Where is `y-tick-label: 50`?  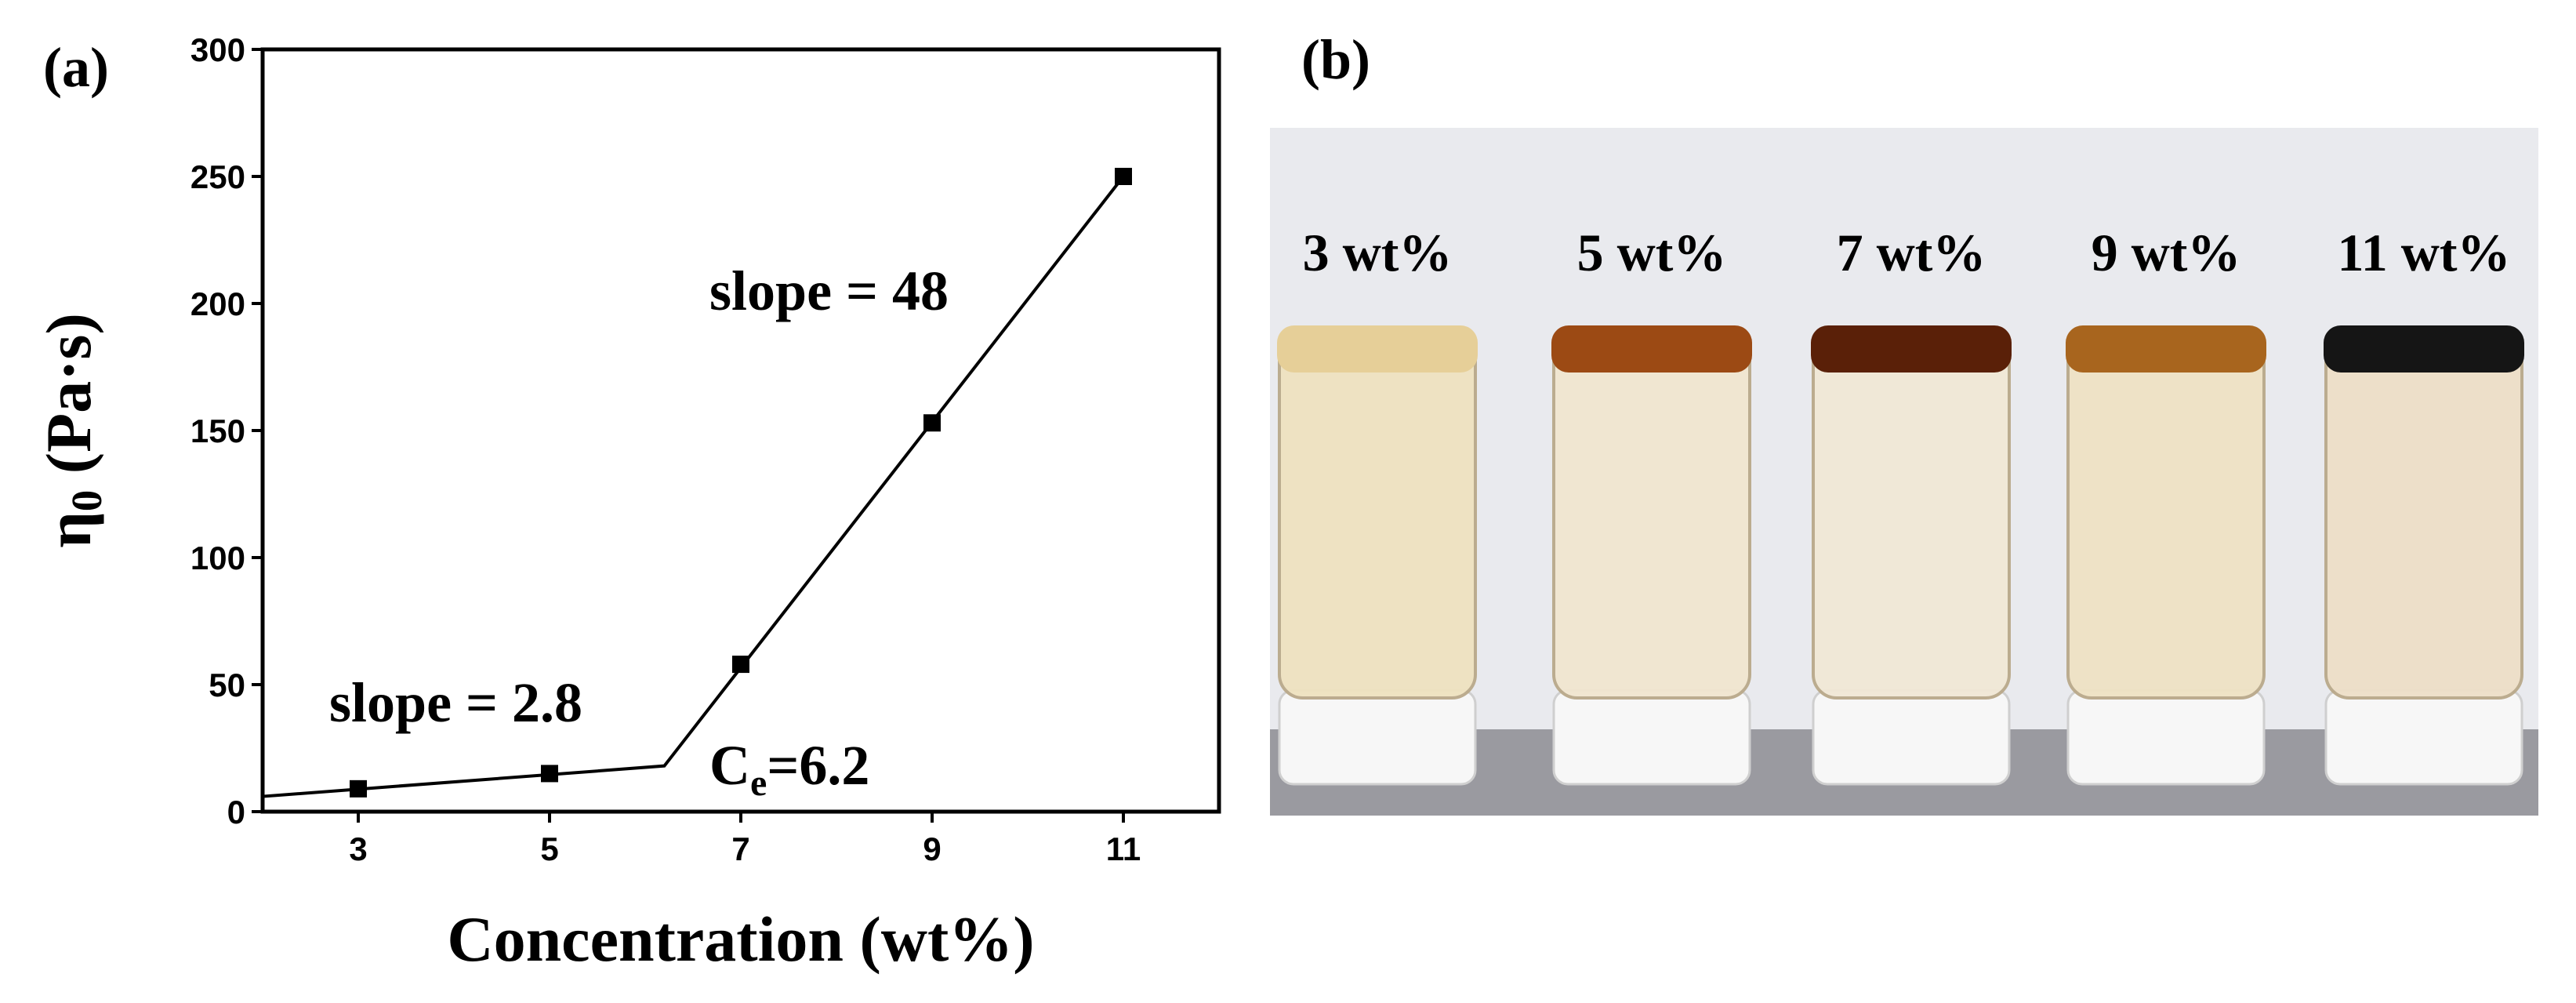 y-tick-label: 50 is located at coordinates (227, 685).